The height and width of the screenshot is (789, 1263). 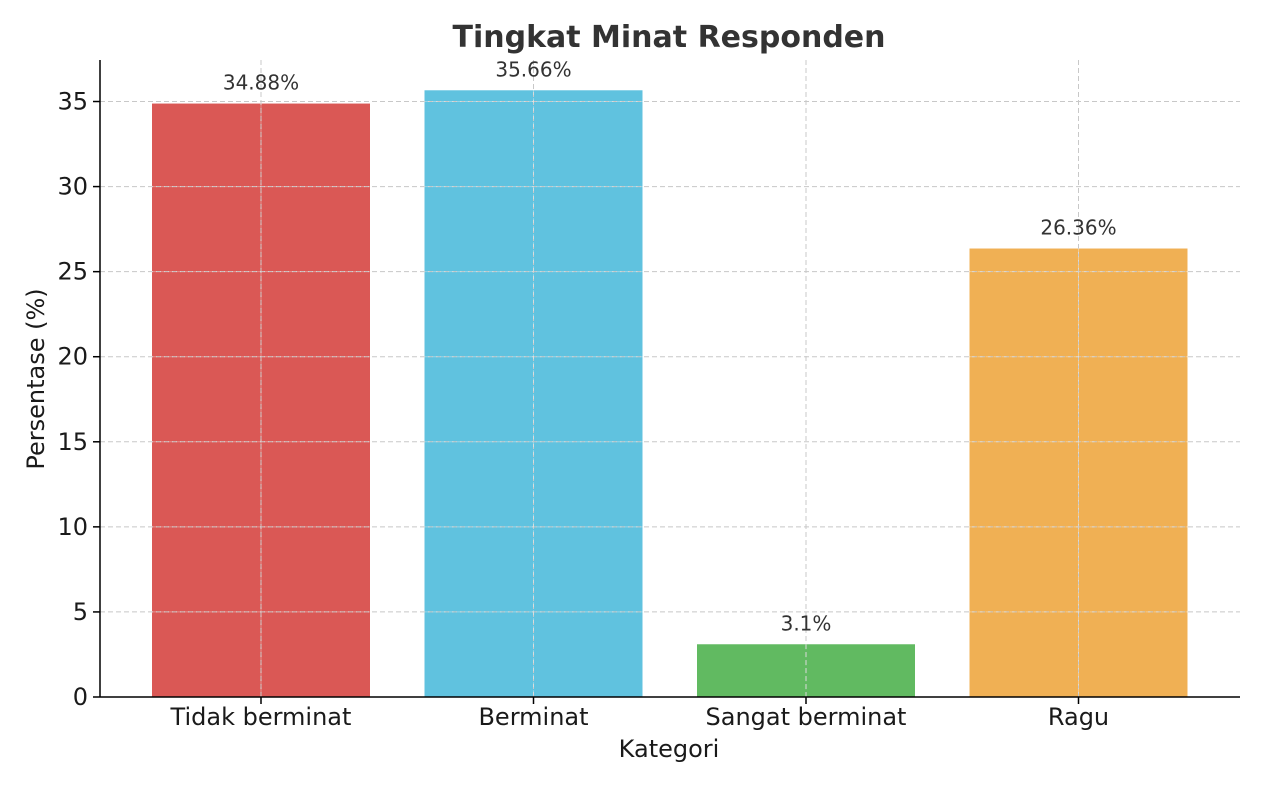 What do you see at coordinates (806, 717) in the screenshot?
I see `x-tick-label: Sangat berminat` at bounding box center [806, 717].